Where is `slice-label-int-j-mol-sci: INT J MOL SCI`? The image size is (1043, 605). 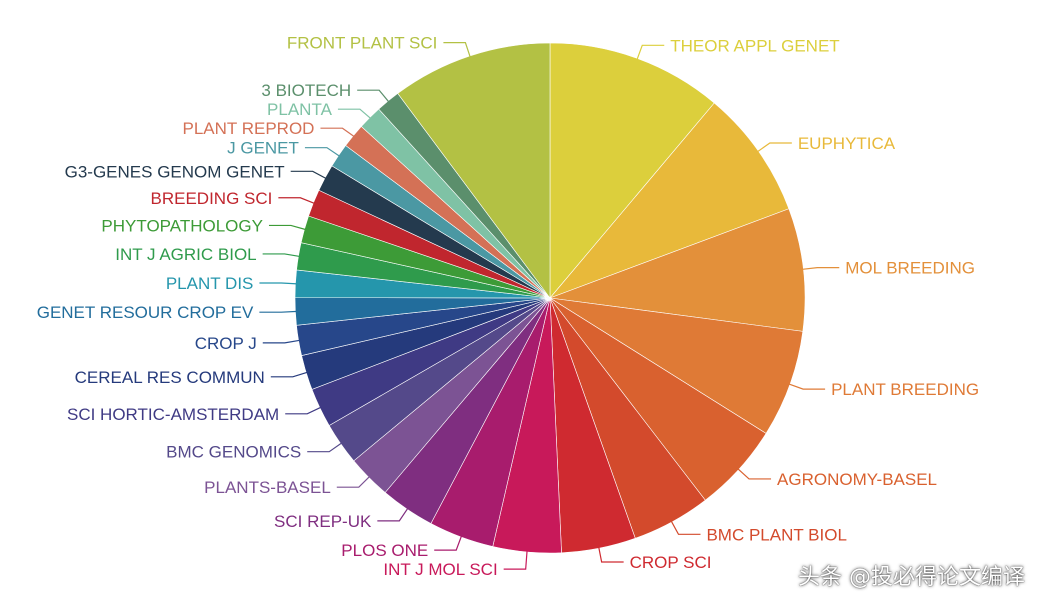 slice-label-int-j-mol-sci: INT J MOL SCI is located at coordinates (440, 569).